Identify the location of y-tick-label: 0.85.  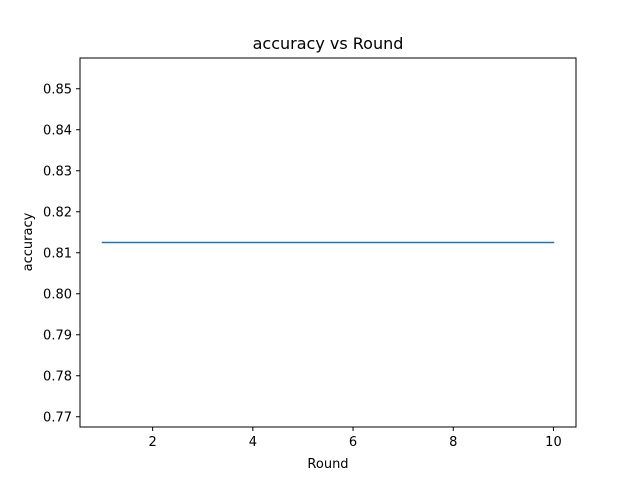
(57, 89).